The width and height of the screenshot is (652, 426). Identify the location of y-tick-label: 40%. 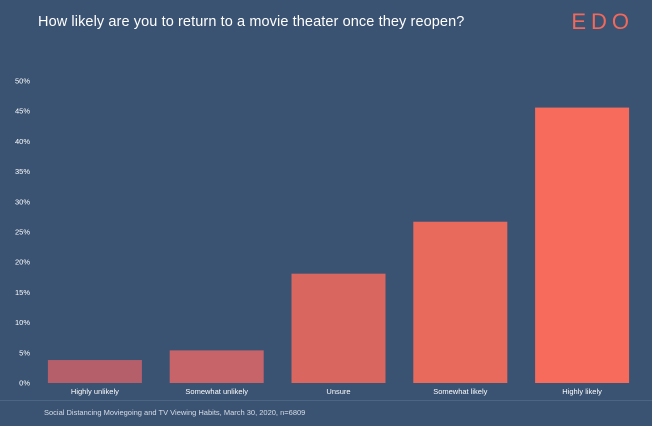
(22, 141).